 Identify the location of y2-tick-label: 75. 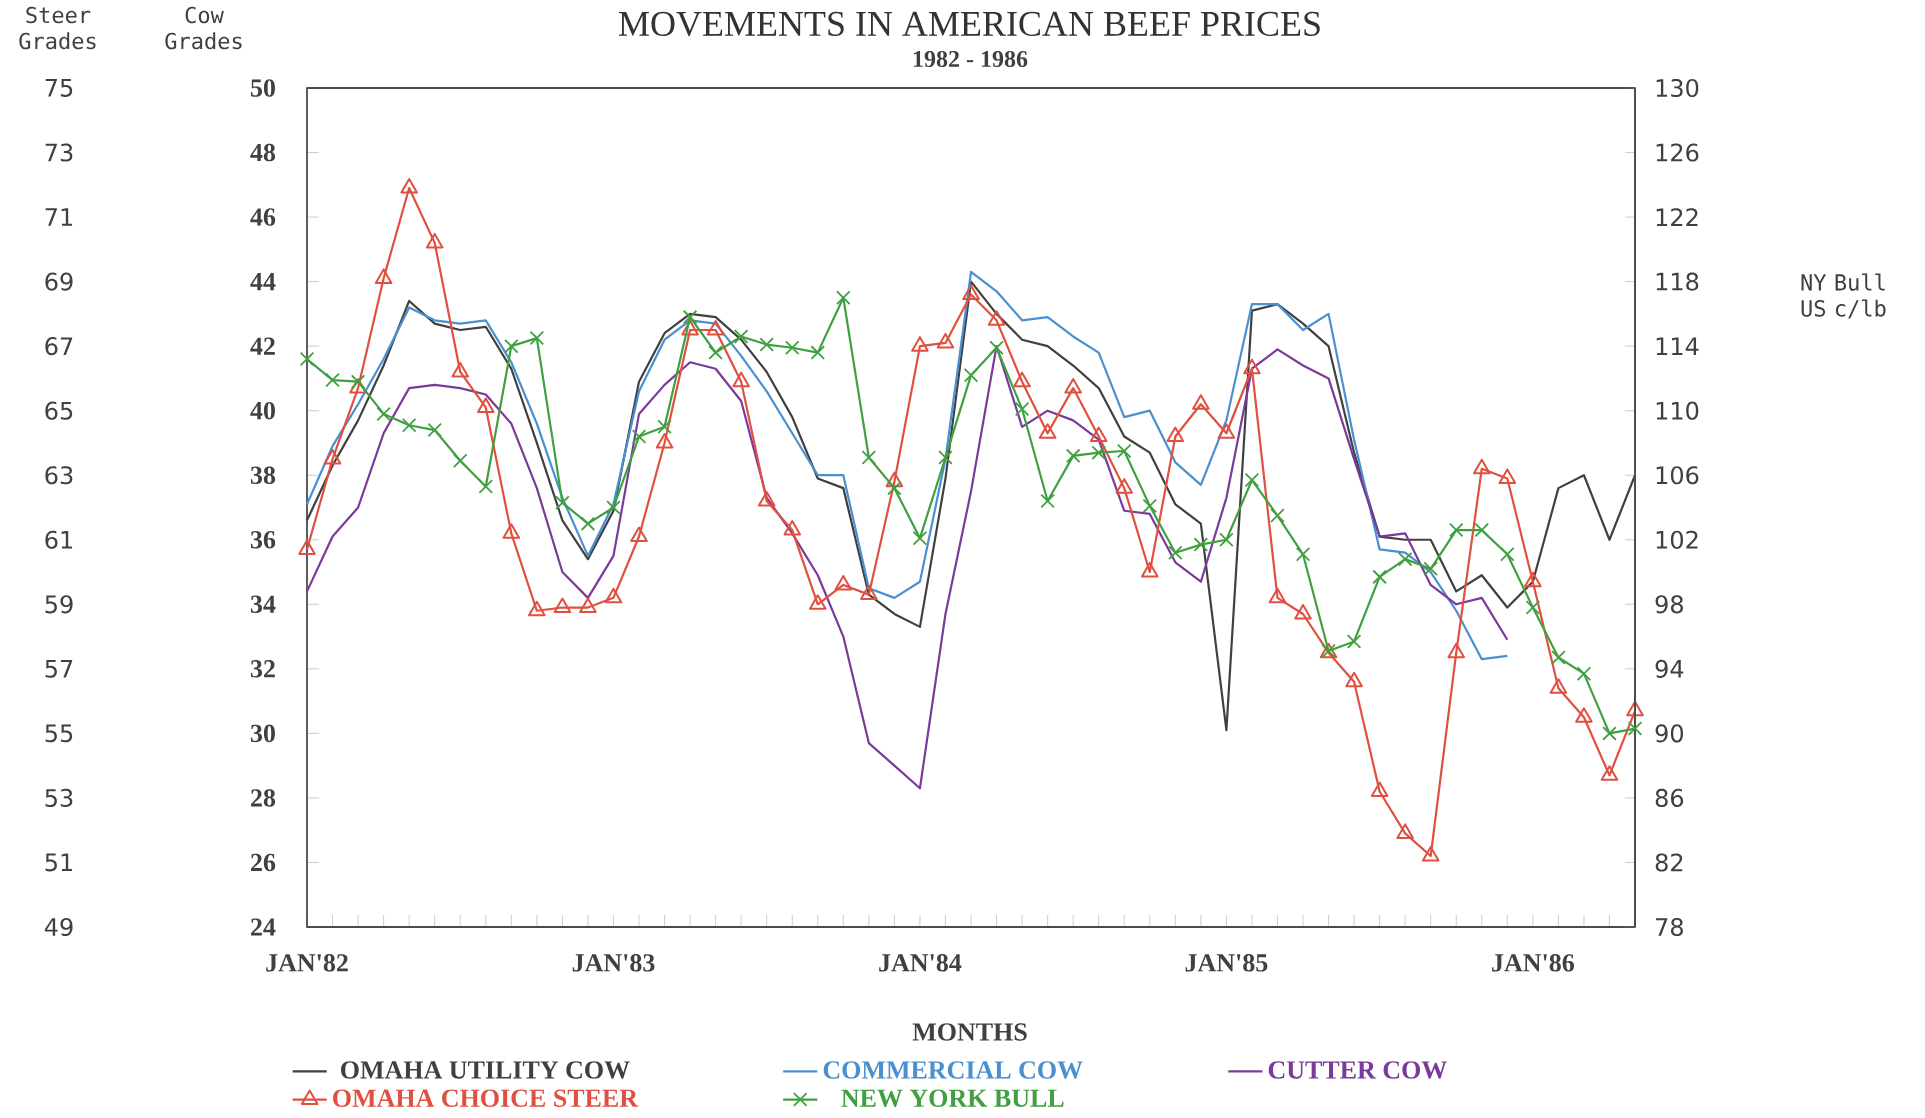
(59, 88).